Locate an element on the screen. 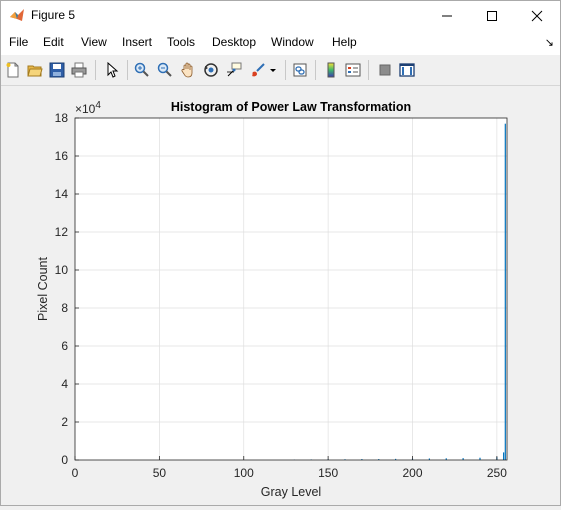 The image size is (561, 510). y-tick-label: 0 is located at coordinates (64, 460).